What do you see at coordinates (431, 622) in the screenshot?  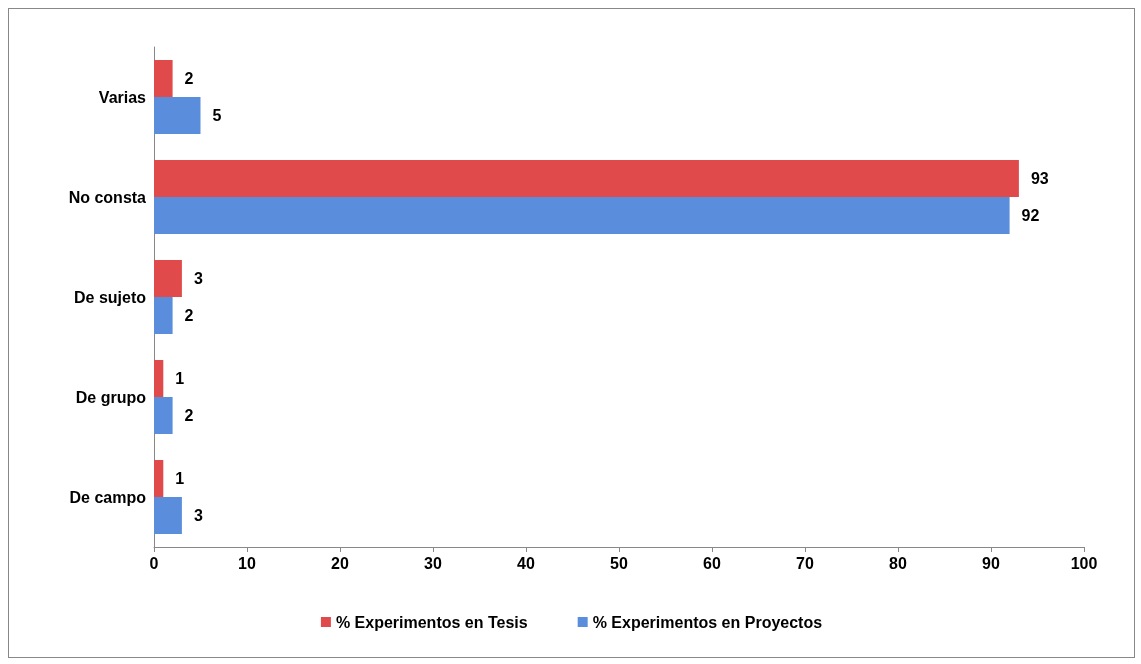 I see `legend-label: % Experimentos en Tesis` at bounding box center [431, 622].